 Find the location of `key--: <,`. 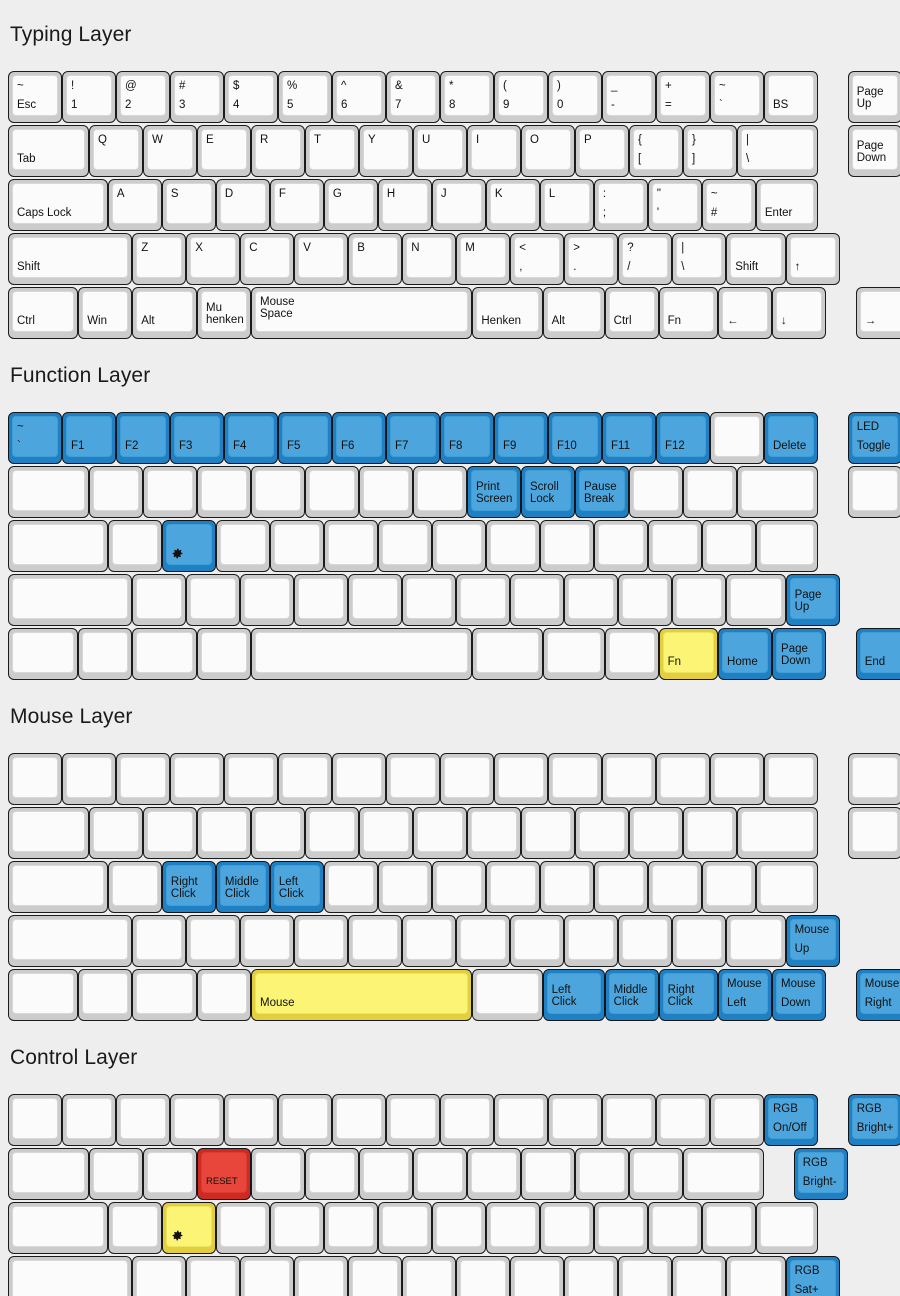

key--: <, is located at coordinates (537, 258).